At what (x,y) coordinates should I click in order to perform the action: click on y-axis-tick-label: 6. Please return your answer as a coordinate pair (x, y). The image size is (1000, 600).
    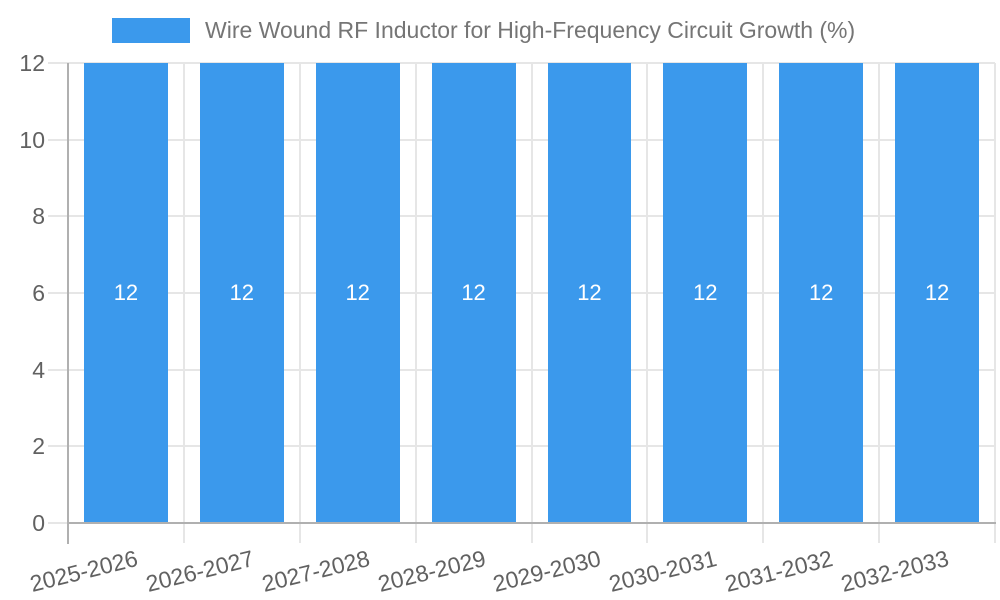
    Looking at the image, I should click on (38, 293).